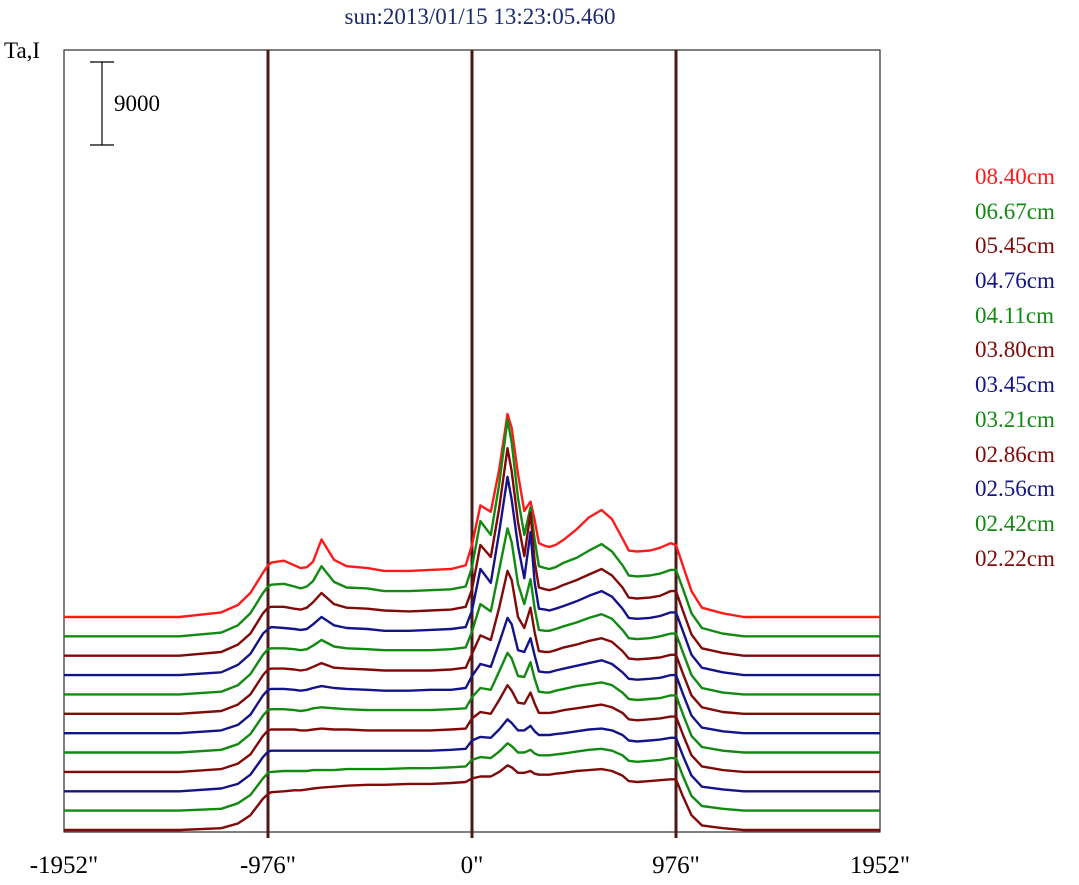 The image size is (1079, 885). I want to click on x-tick-label: 1952", so click(880, 865).